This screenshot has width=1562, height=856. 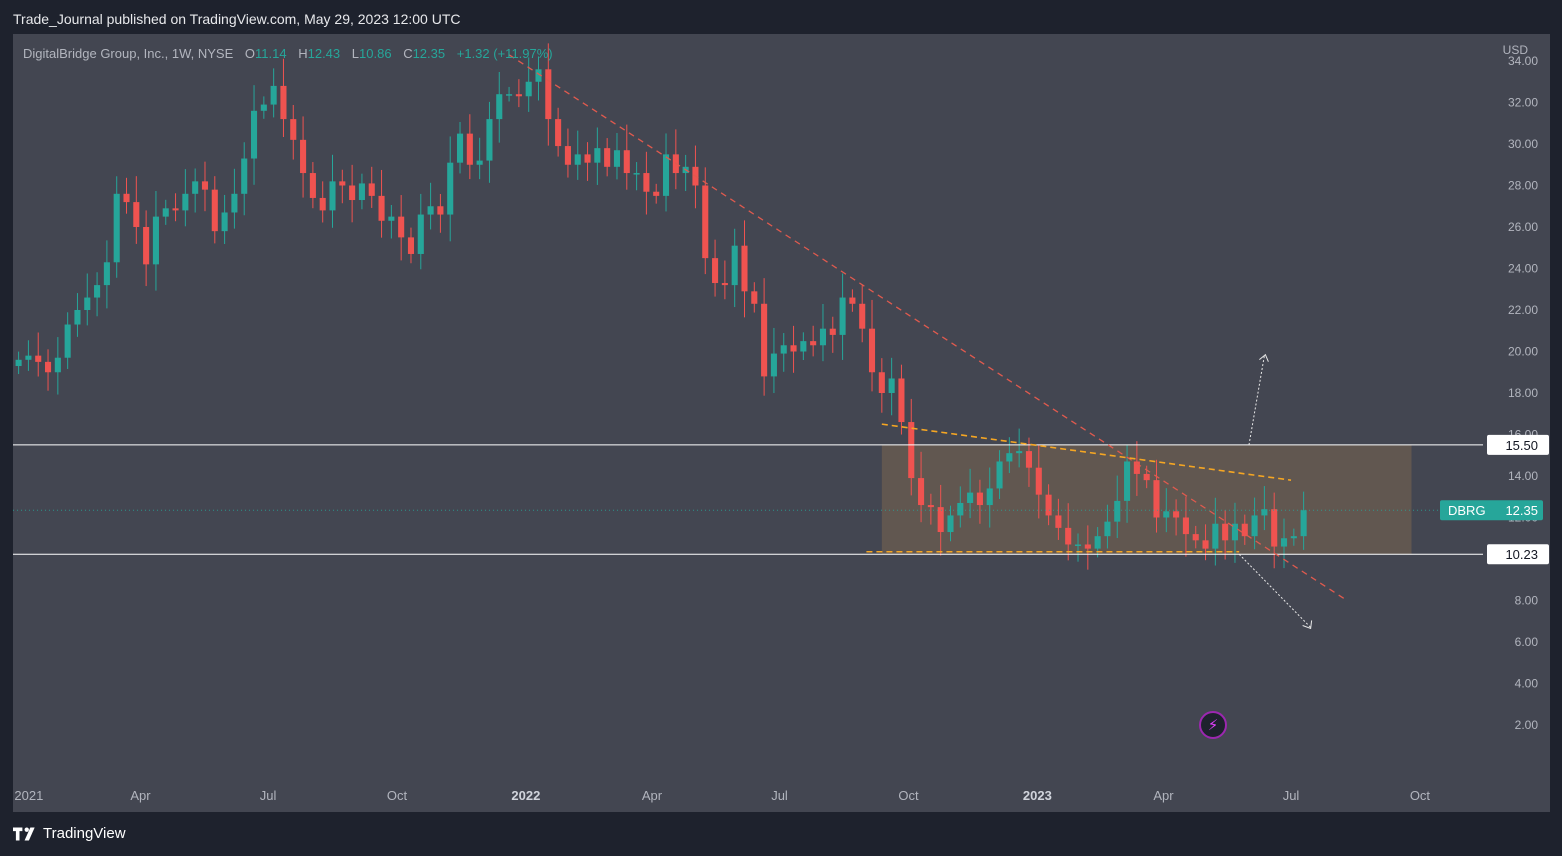 I want to click on breakdown-arrowhead, so click(x=1307, y=625).